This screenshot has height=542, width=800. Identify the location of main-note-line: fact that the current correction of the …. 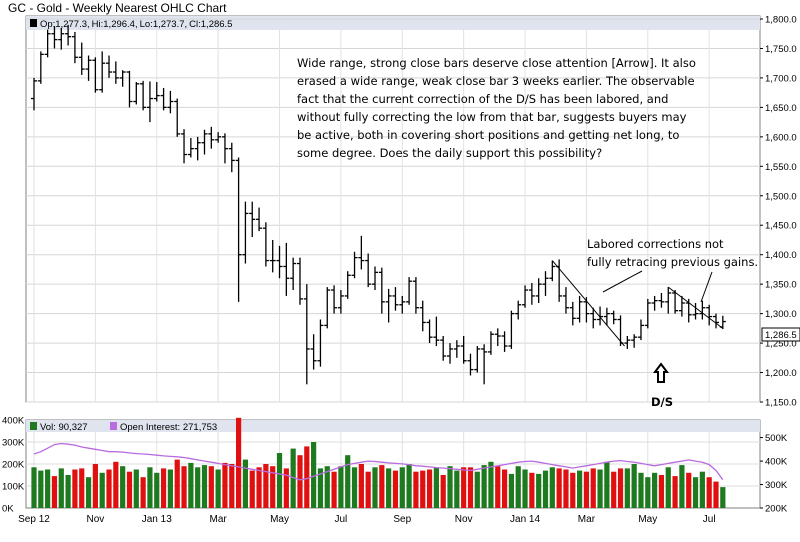
(482, 99).